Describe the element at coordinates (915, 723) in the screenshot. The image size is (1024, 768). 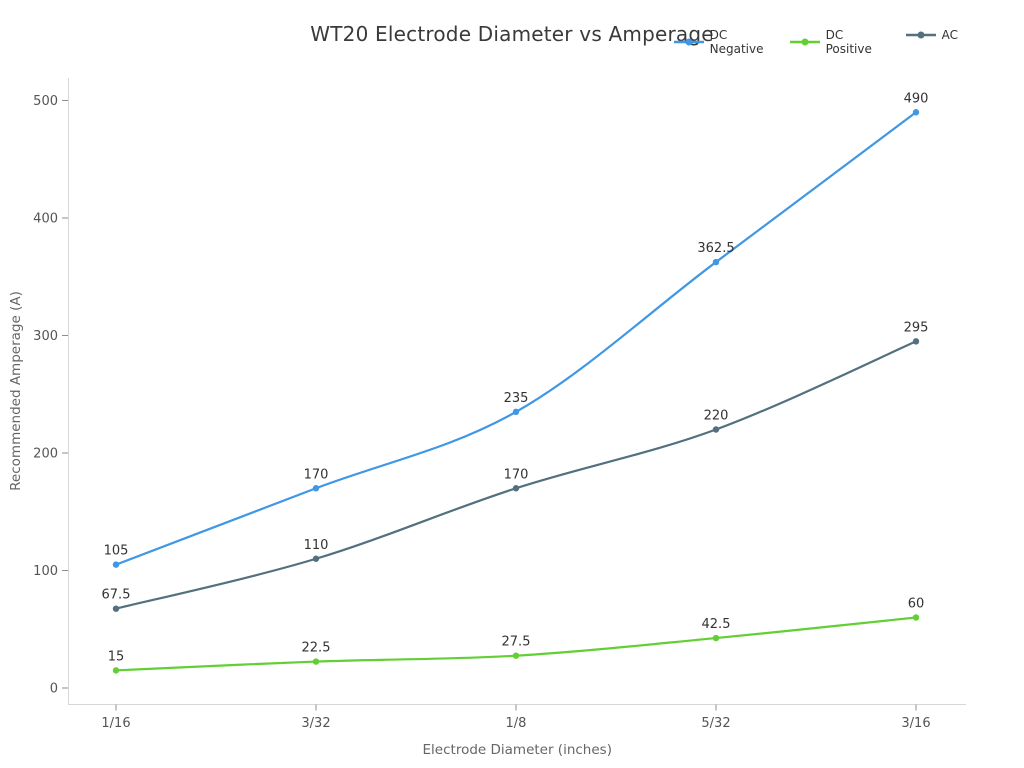
I see `x-axis-tick-label: 3/16` at that location.